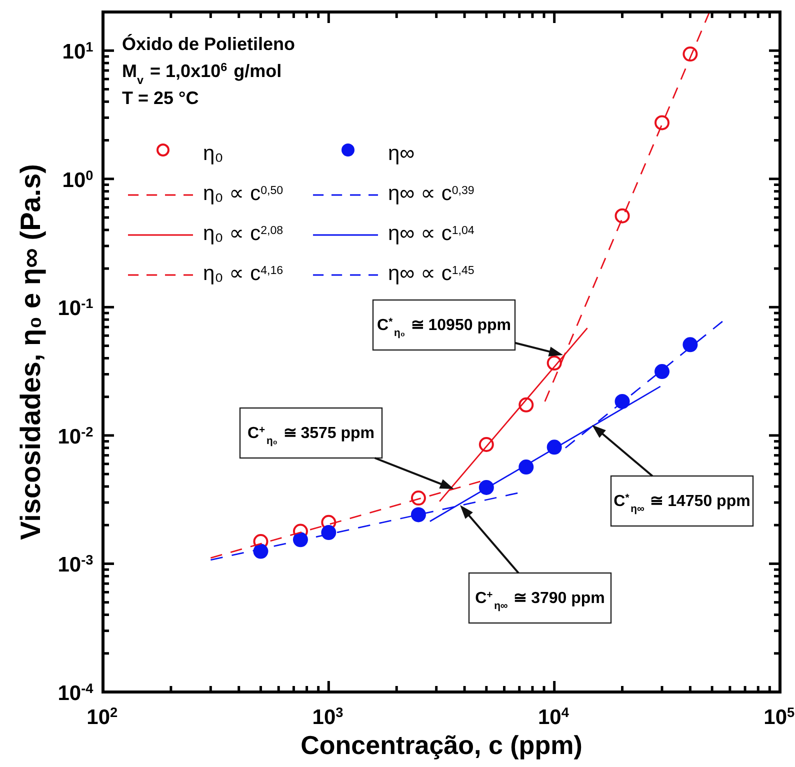 The width and height of the screenshot is (795, 767). What do you see at coordinates (102, 716) in the screenshot?
I see `x-tick-label: 10$^{2}$` at bounding box center [102, 716].